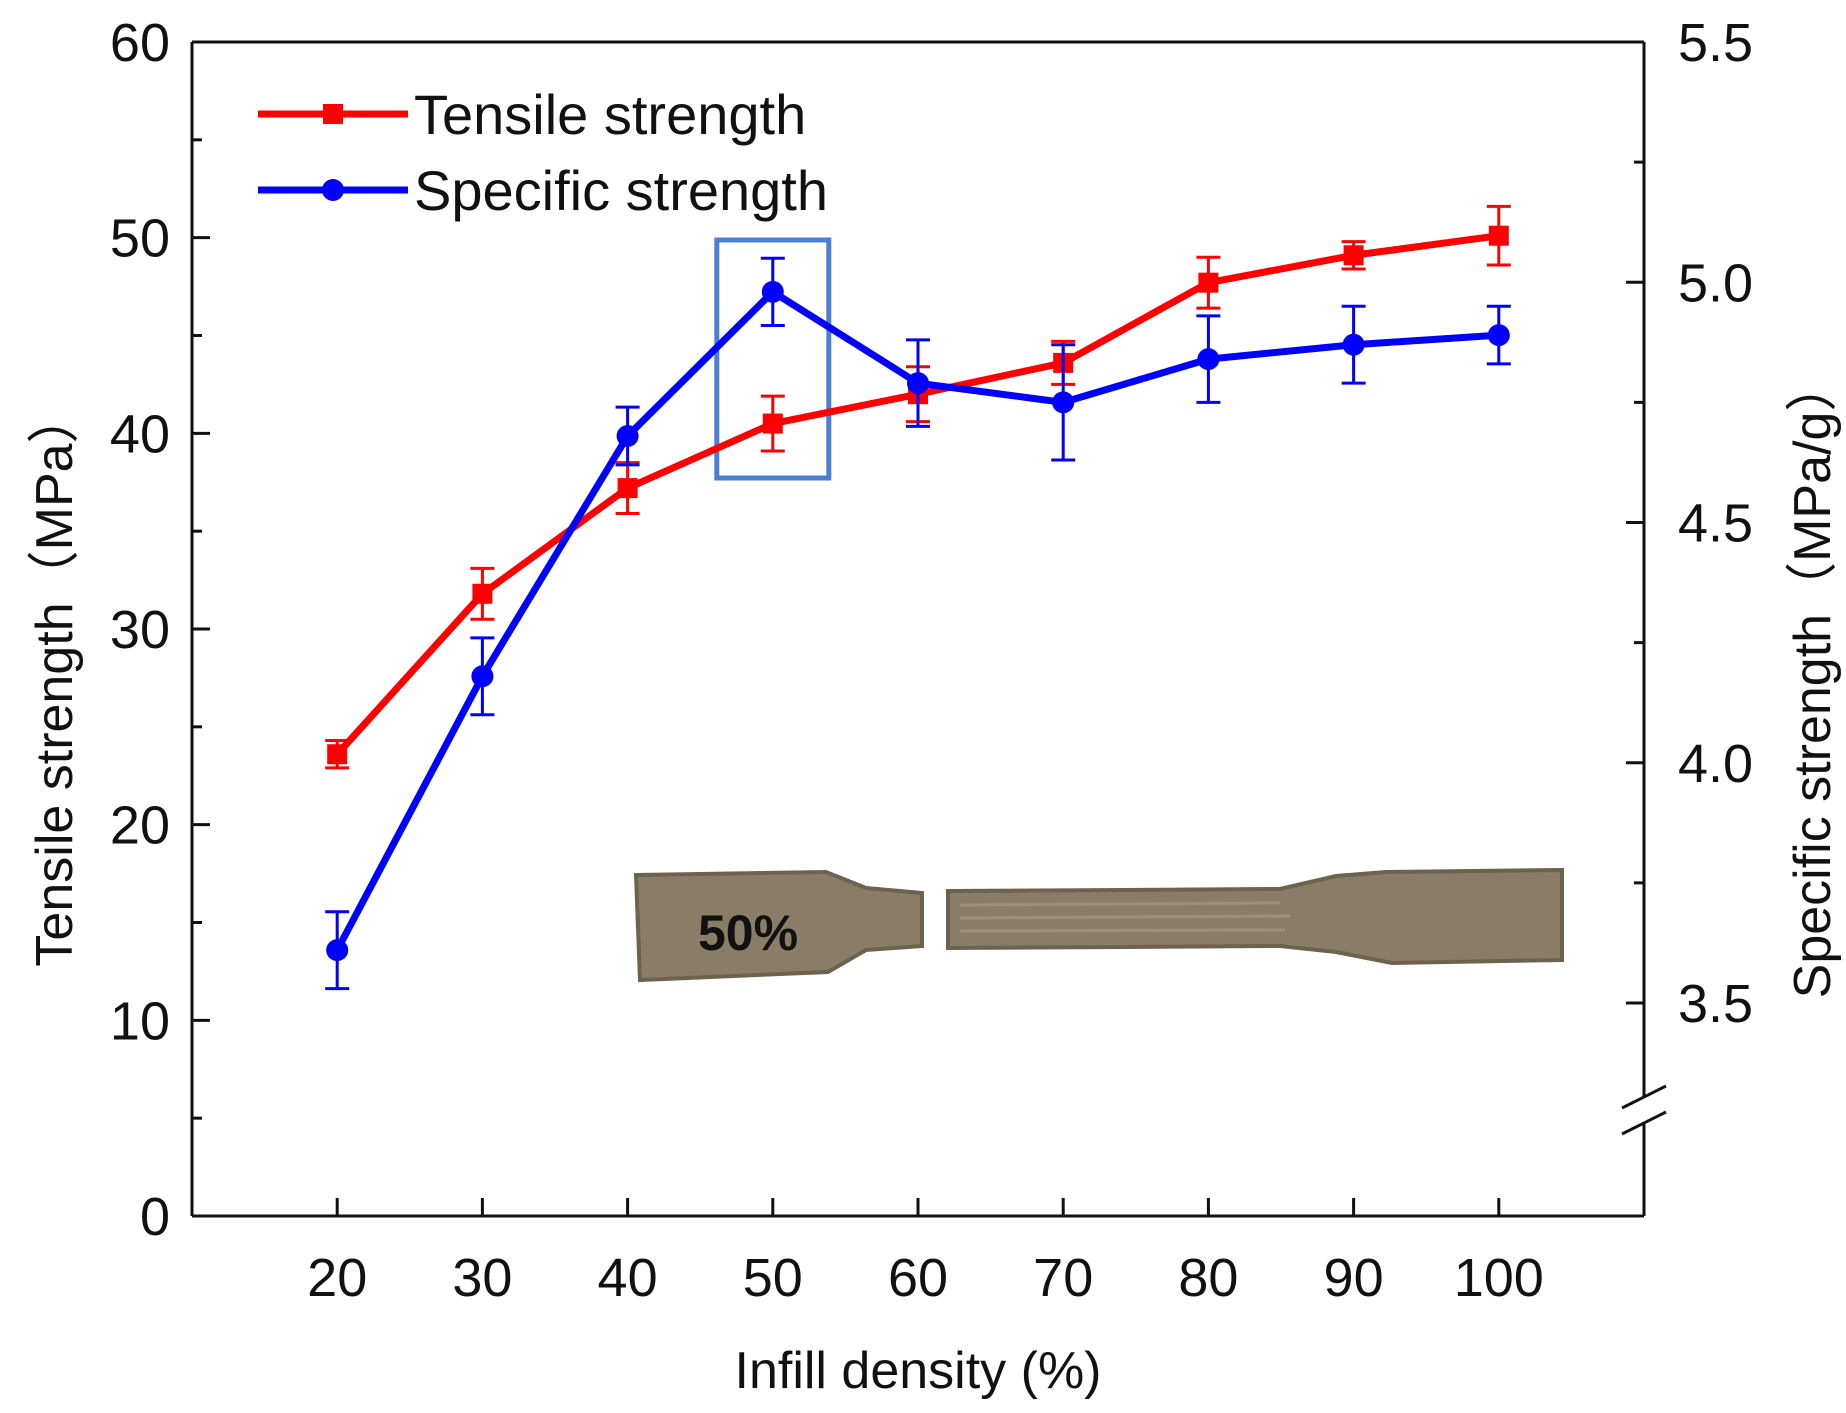 The image size is (1846, 1413). I want to click on x-tick-label: 90, so click(1354, 1278).